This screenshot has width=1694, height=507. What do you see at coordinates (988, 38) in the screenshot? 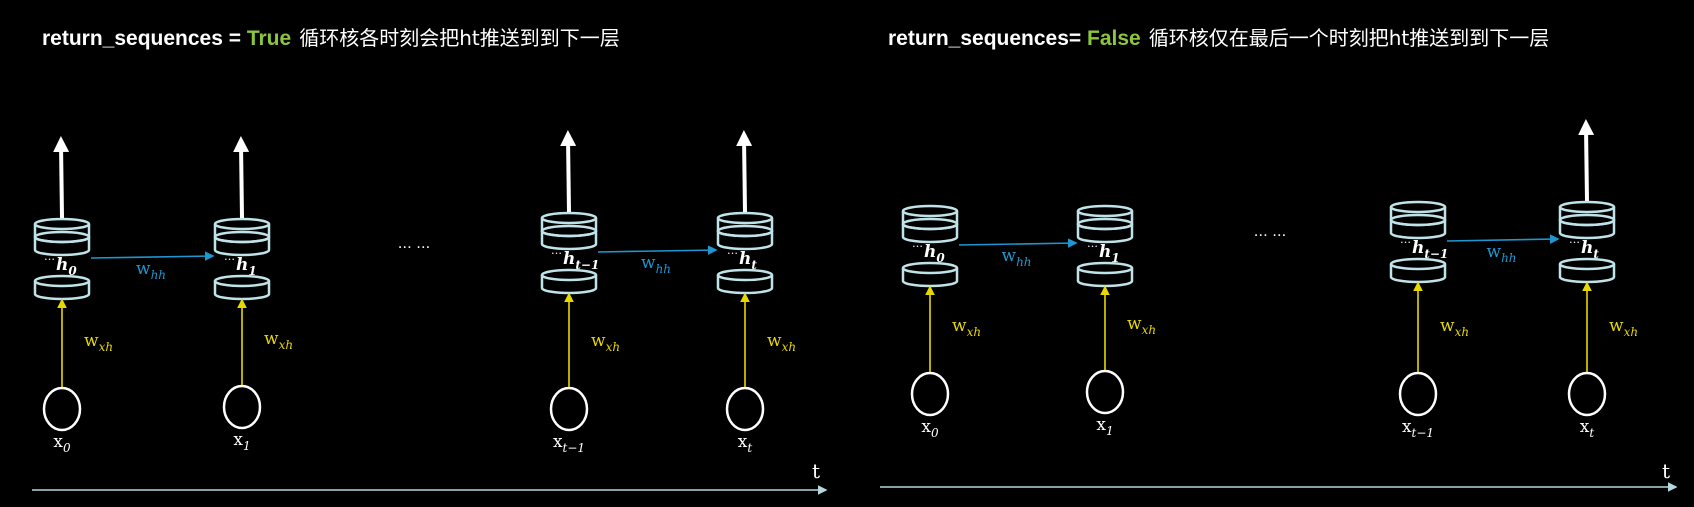
I see `title-right-code: return_sequences=` at bounding box center [988, 38].